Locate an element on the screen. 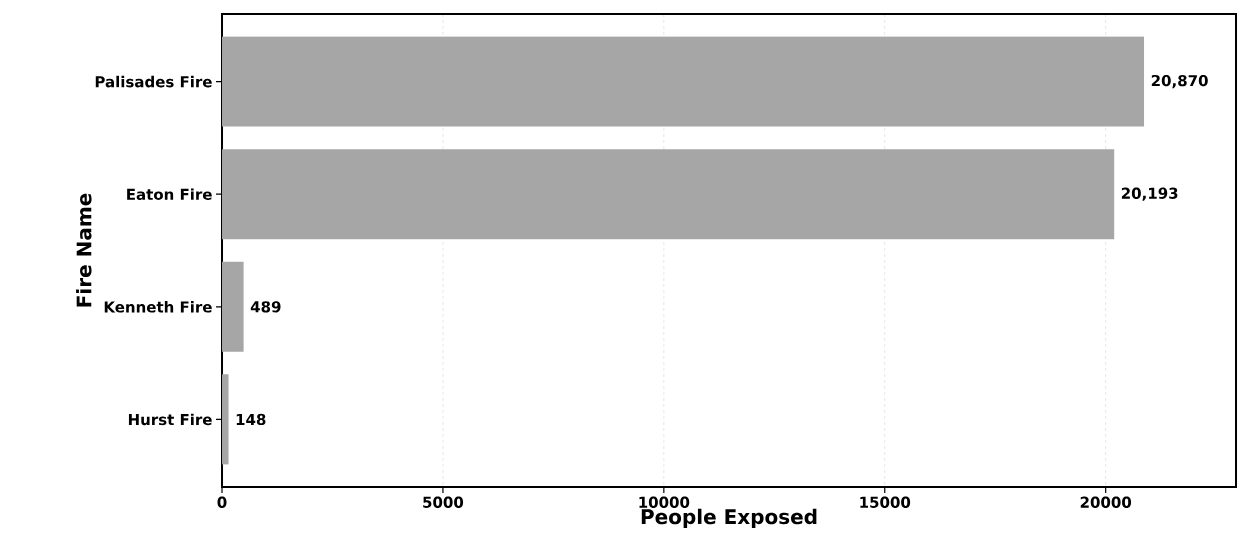 This screenshot has height=548, width=1238. x-tick-label: 5000 is located at coordinates (443, 502).